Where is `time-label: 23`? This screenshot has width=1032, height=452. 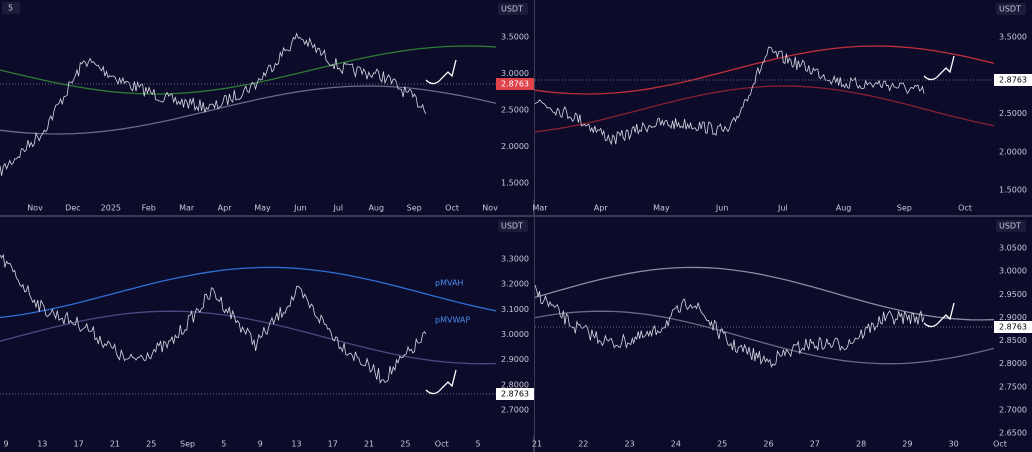 time-label: 23 is located at coordinates (630, 444).